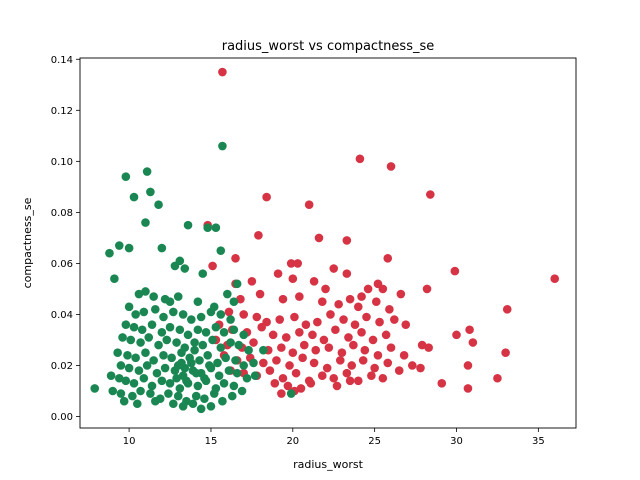 This screenshot has height=480, width=640. What do you see at coordinates (62, 162) in the screenshot?
I see `y-tick-label: 0.10` at bounding box center [62, 162].